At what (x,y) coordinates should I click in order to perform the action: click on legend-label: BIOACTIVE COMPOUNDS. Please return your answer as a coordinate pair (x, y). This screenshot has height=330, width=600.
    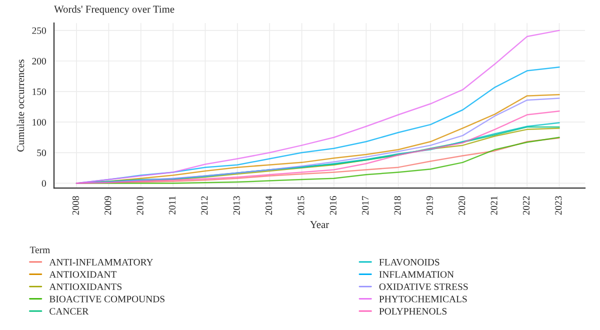
    Looking at the image, I should click on (106, 299).